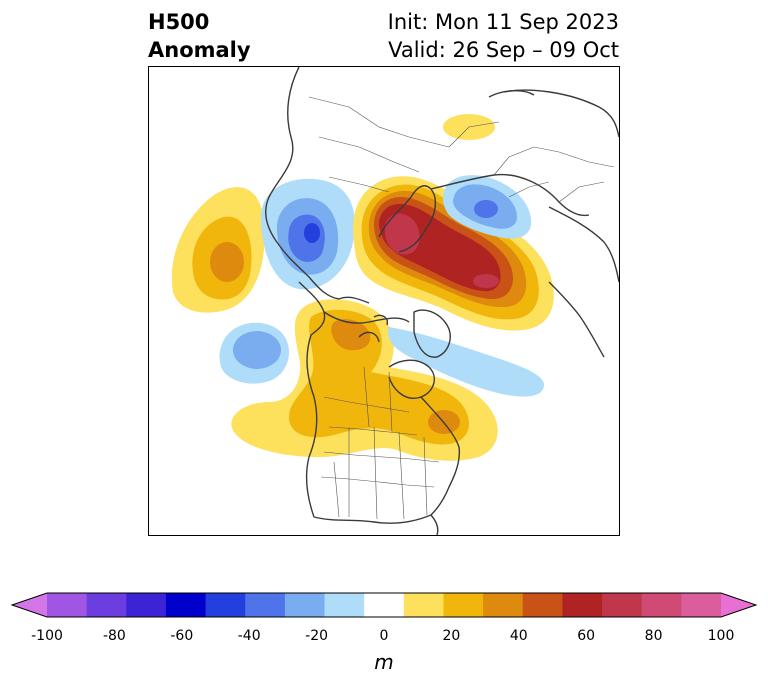 The width and height of the screenshot is (768, 686). Describe the element at coordinates (249, 636) in the screenshot. I see `colorbar-tick-label: -40` at that location.